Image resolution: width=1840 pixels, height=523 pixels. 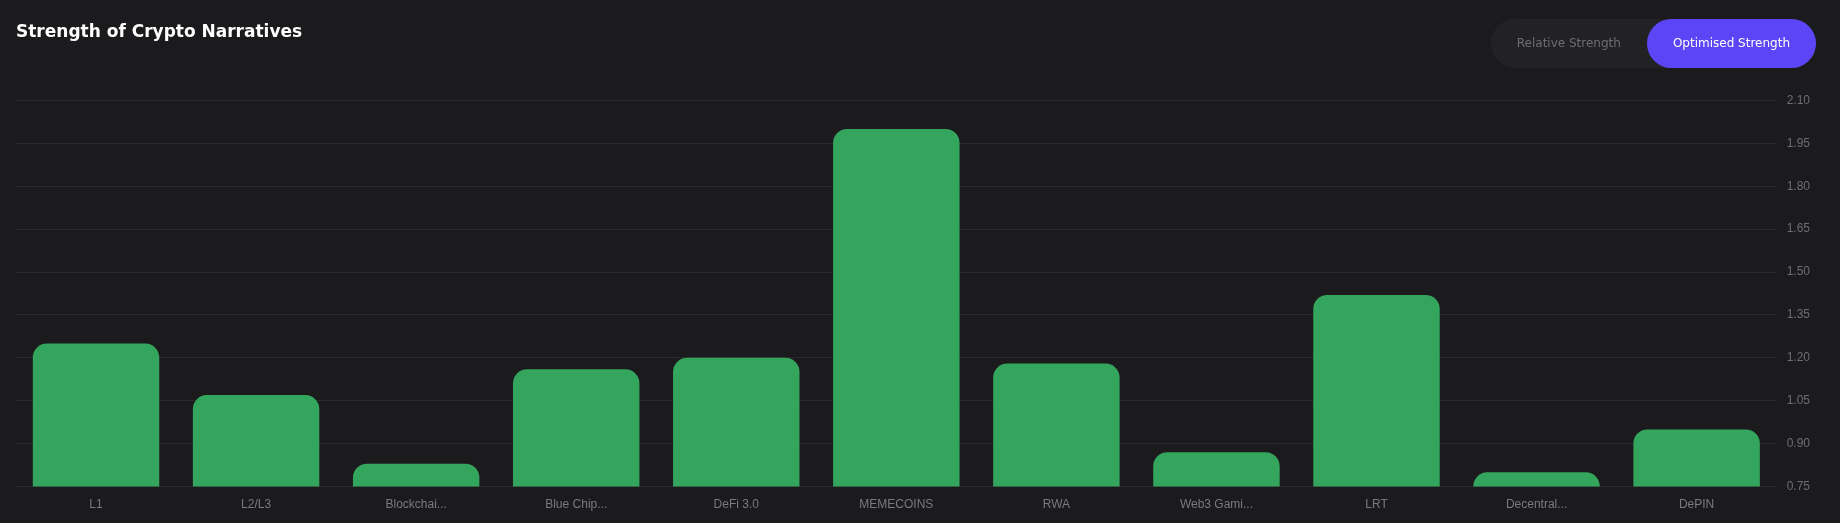 I want to click on x-tick-label: DePIN, so click(x=1696, y=504).